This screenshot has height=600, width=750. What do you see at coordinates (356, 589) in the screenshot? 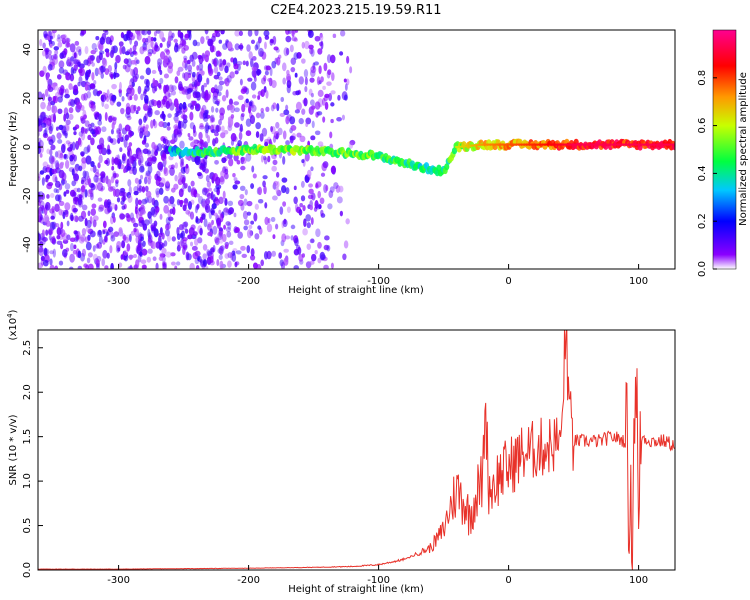
I see `snr-x-label: Height of straight line (km)` at bounding box center [356, 589].